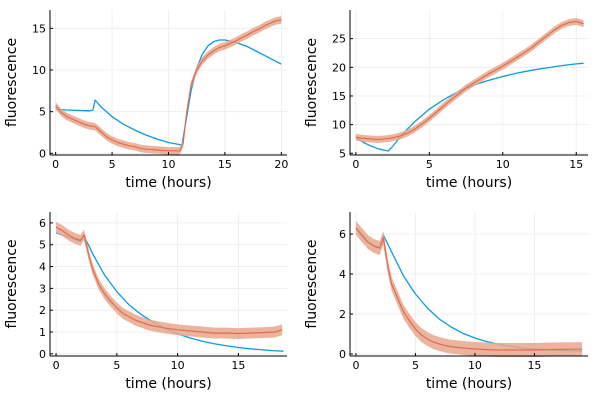 Image resolution: width=600 pixels, height=404 pixels. I want to click on bl-y-tick-label-4: 4, so click(42, 267).